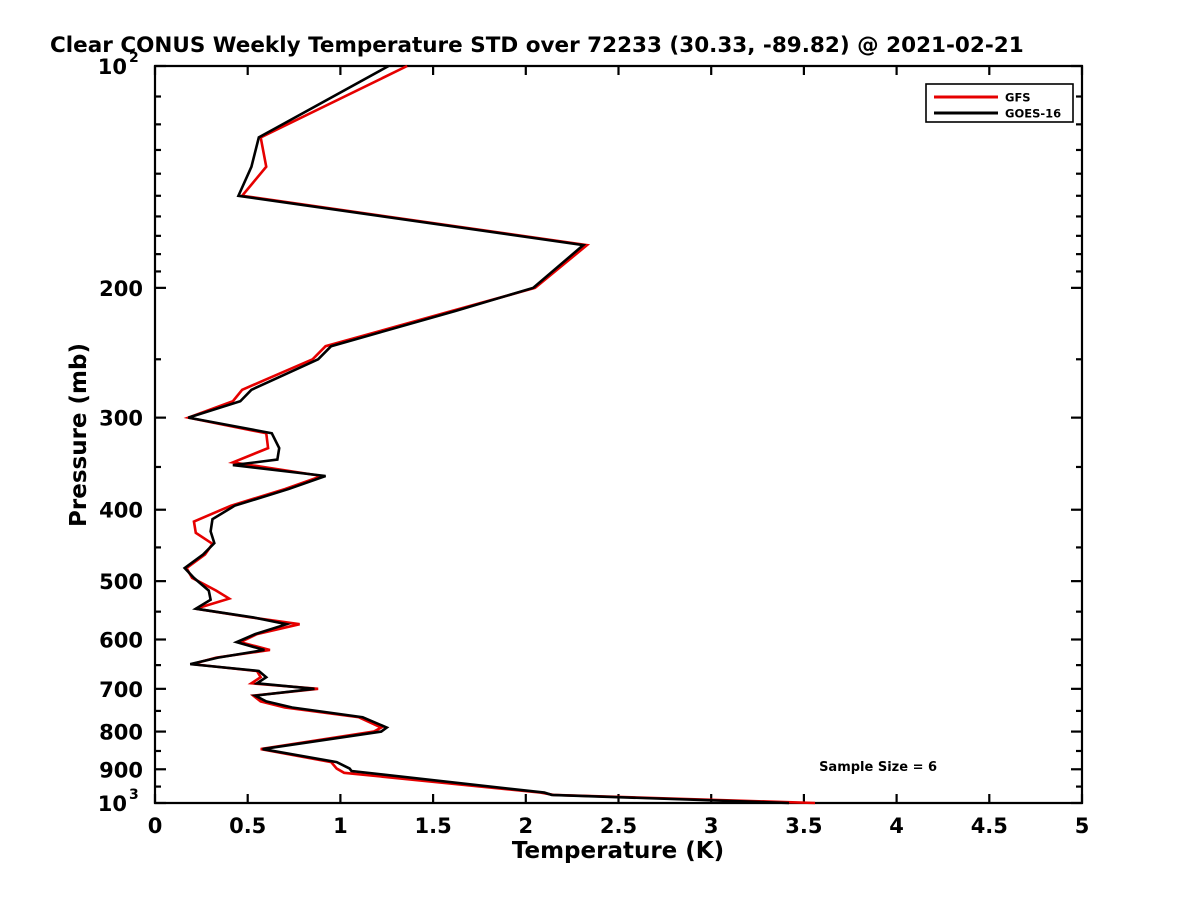 This screenshot has width=1200, height=900. Describe the element at coordinates (803, 826) in the screenshot. I see `x-tick-label: 3.5` at that location.